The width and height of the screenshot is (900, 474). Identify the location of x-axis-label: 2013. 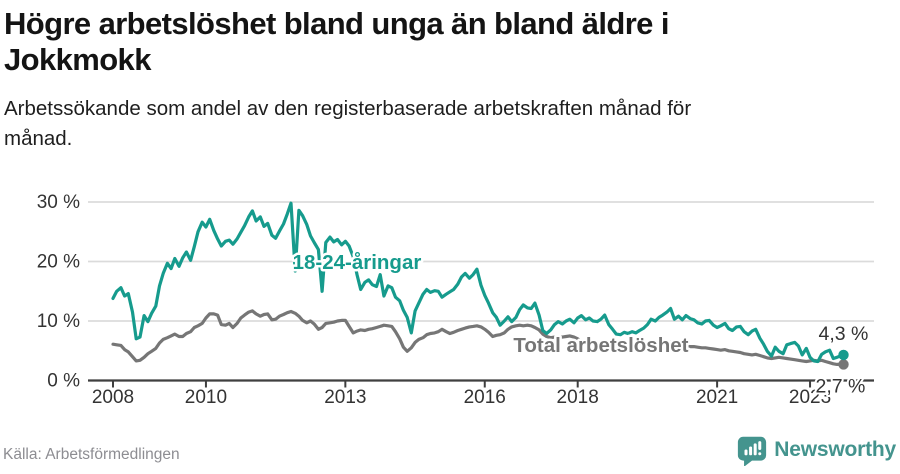
(345, 397).